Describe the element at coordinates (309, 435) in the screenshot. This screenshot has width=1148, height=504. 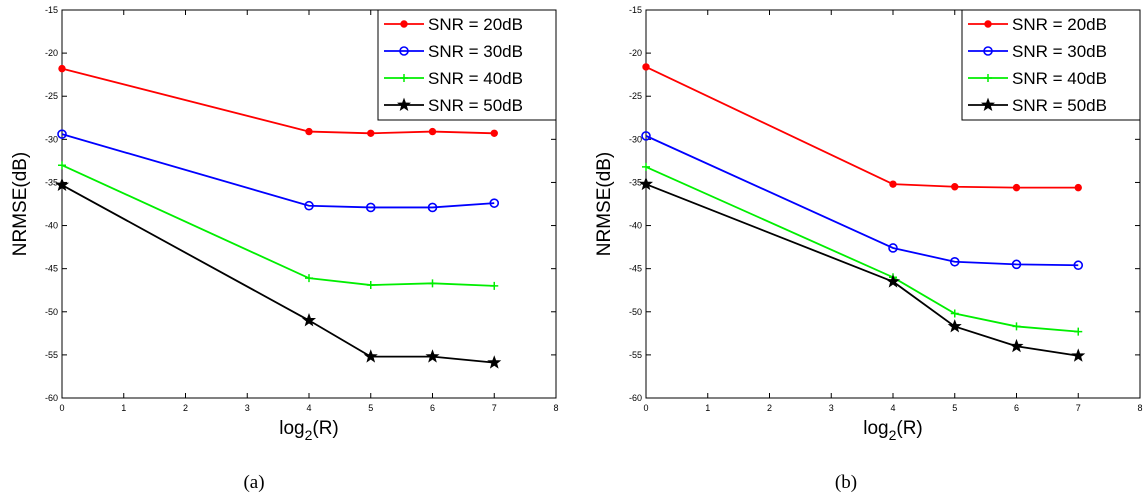
I see `x-axis-label-subscript: 2` at that location.